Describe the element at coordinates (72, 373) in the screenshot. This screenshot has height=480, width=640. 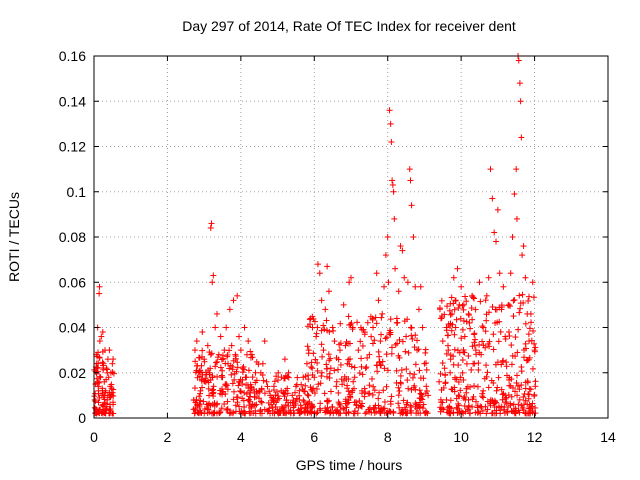
I see `y-tick-label: 0.02` at that location.